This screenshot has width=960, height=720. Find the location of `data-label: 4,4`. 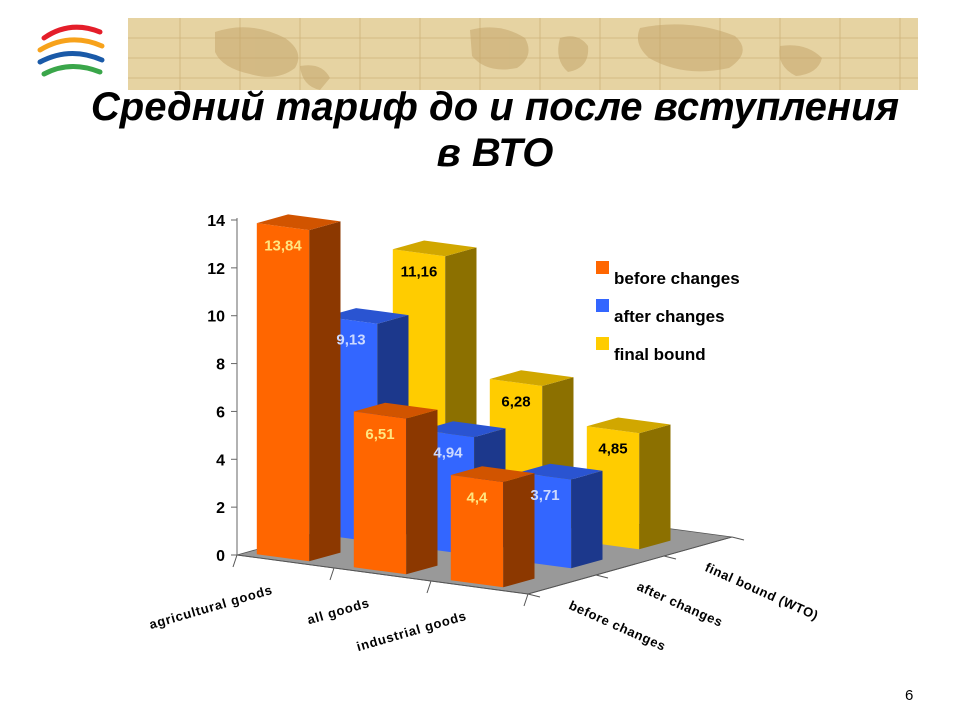

data-label: 4,4 is located at coordinates (478, 498).